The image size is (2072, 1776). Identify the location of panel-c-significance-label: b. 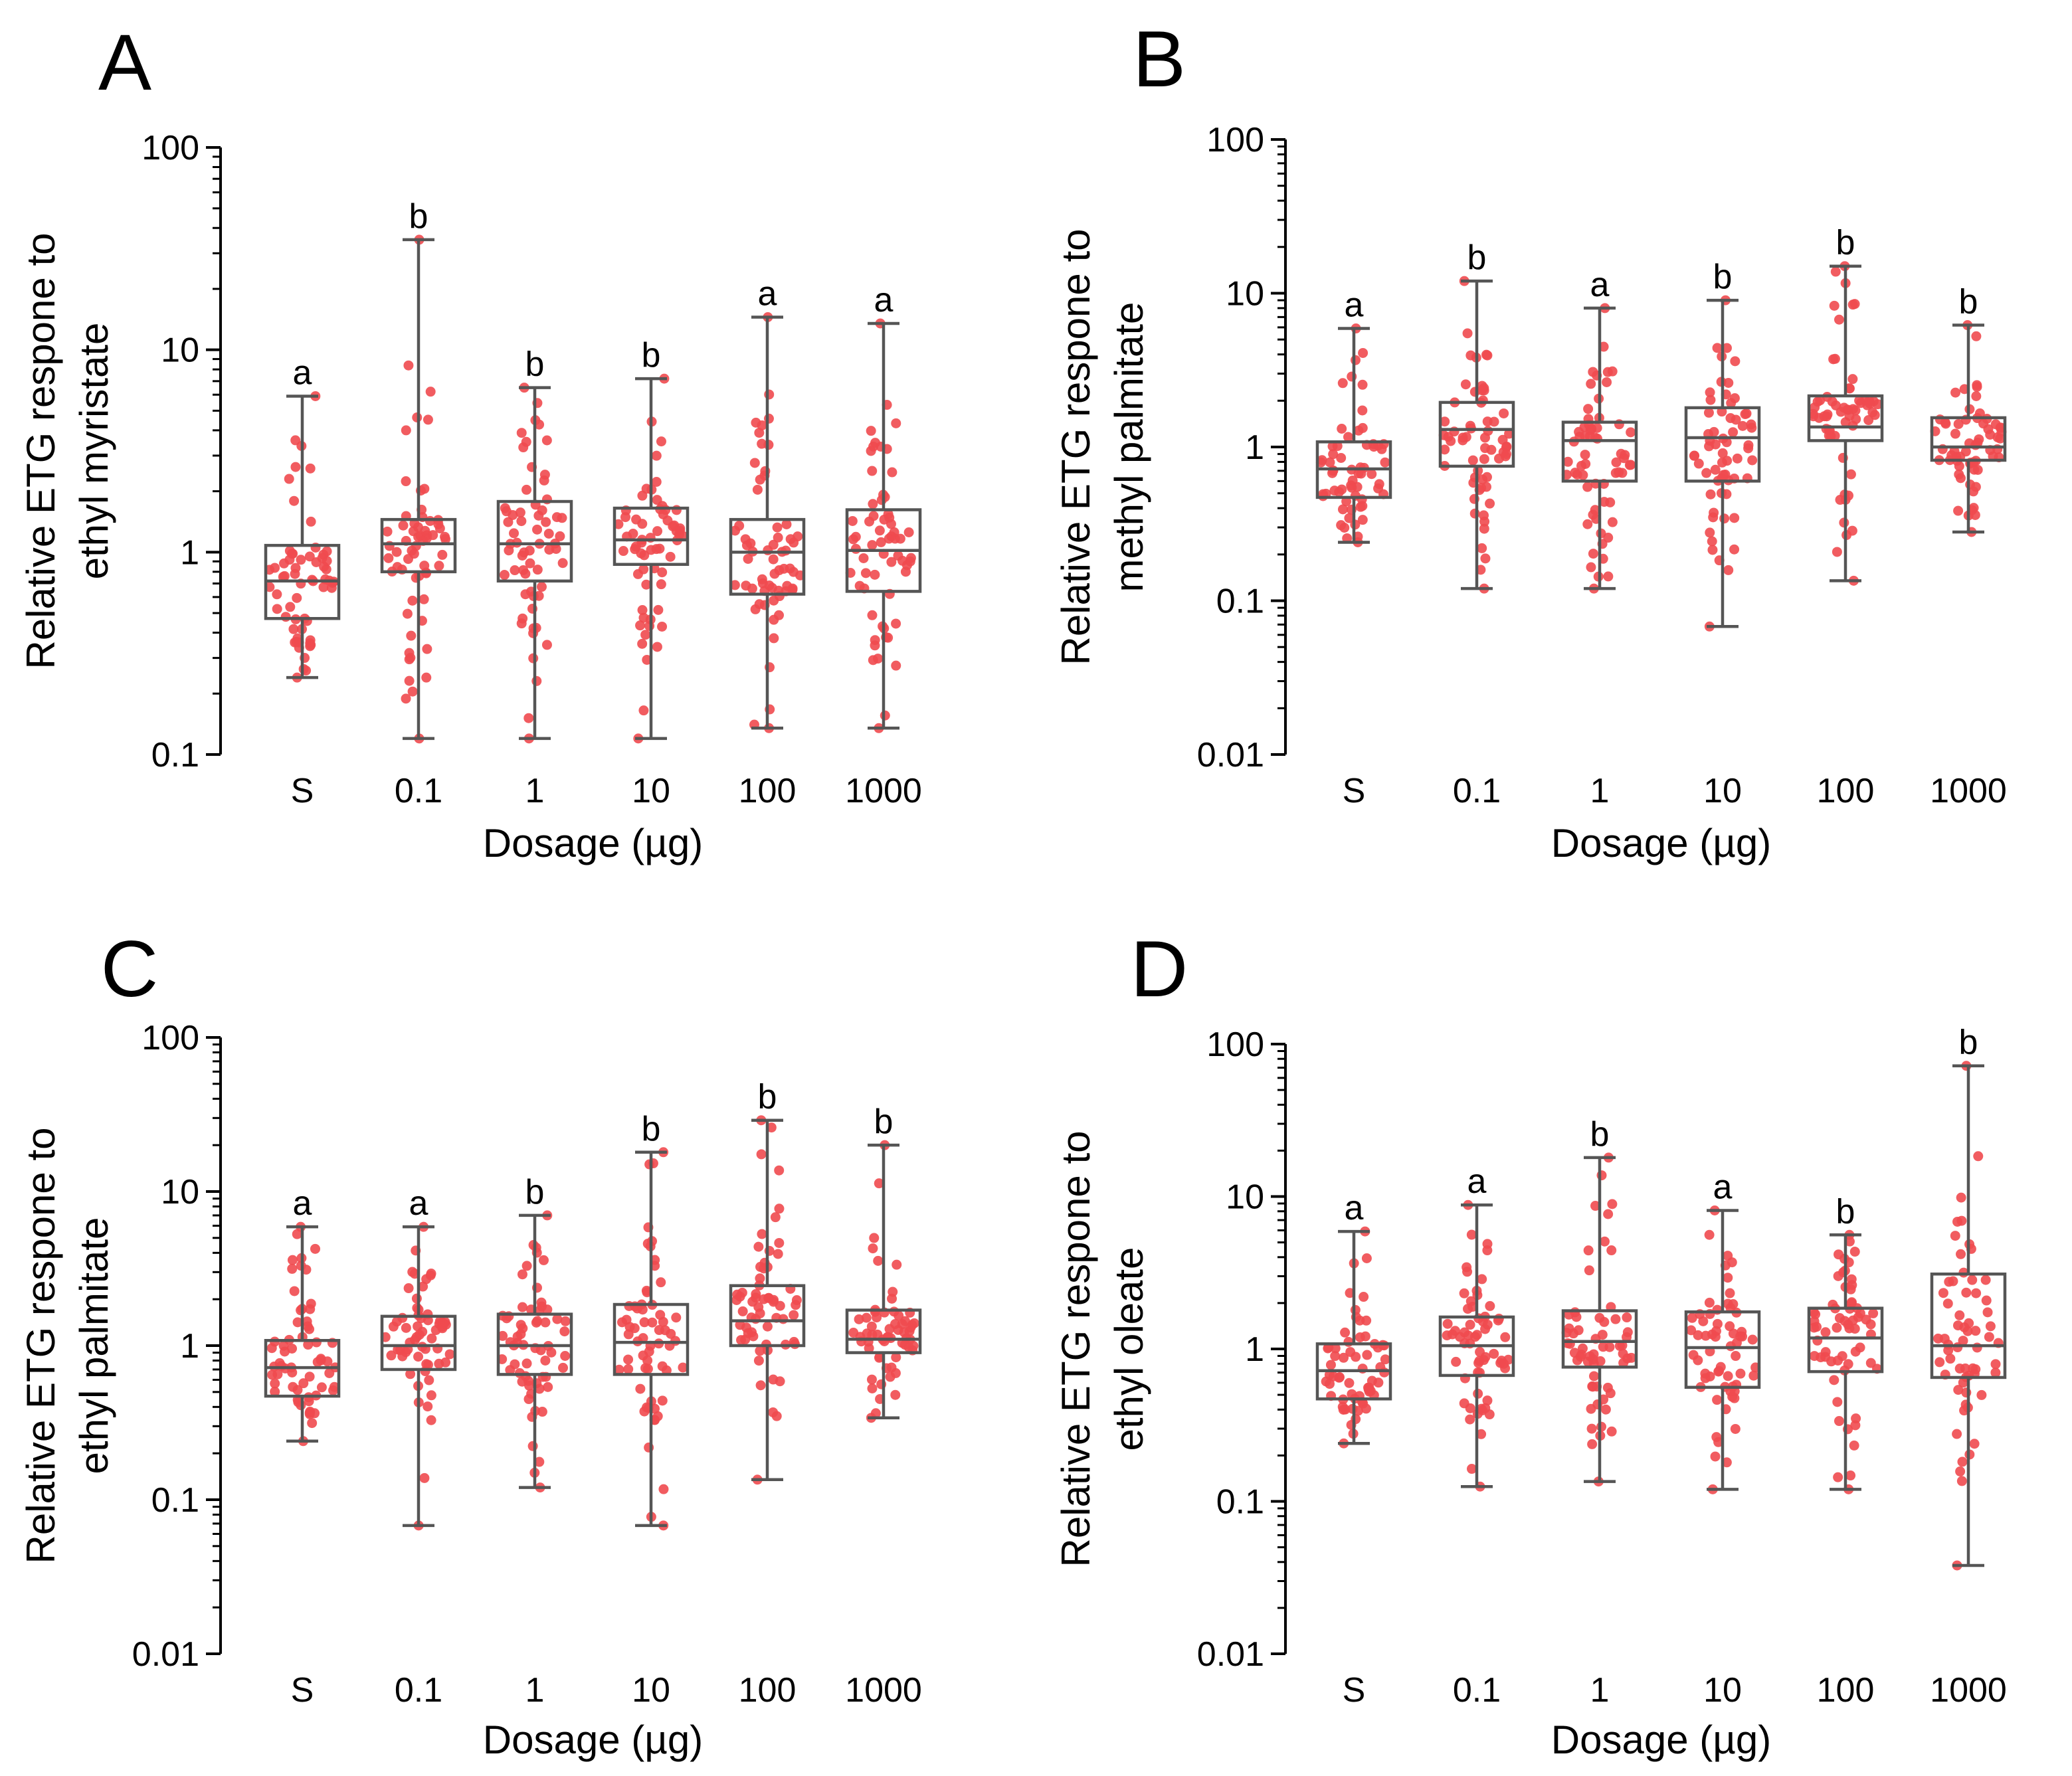
(535, 1192).